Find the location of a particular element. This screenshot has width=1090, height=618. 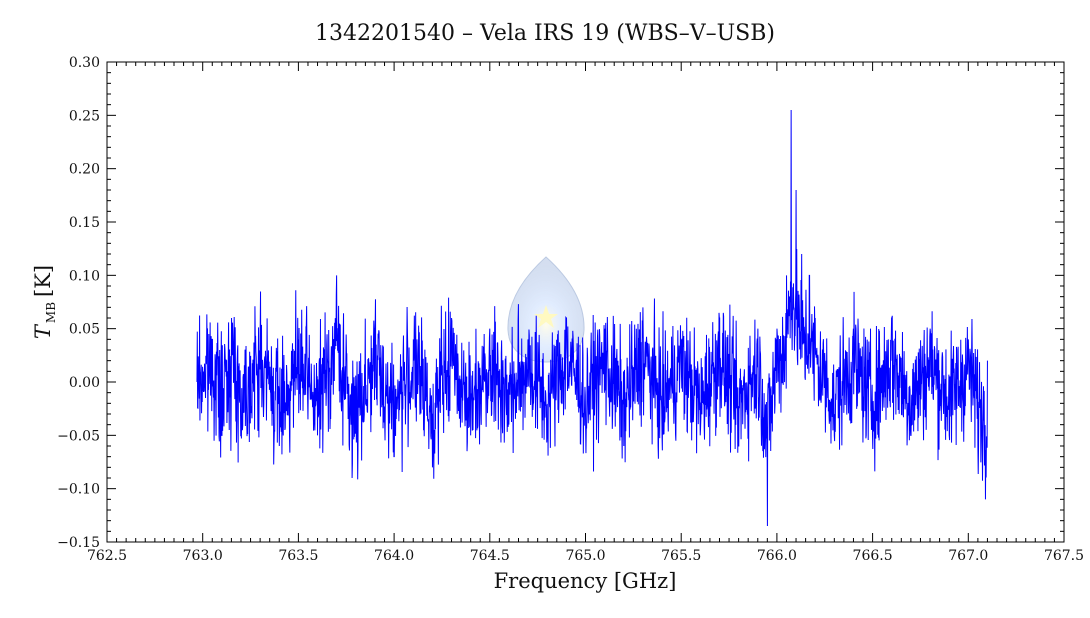

x-tick-label: 764.5 is located at coordinates (490, 556).